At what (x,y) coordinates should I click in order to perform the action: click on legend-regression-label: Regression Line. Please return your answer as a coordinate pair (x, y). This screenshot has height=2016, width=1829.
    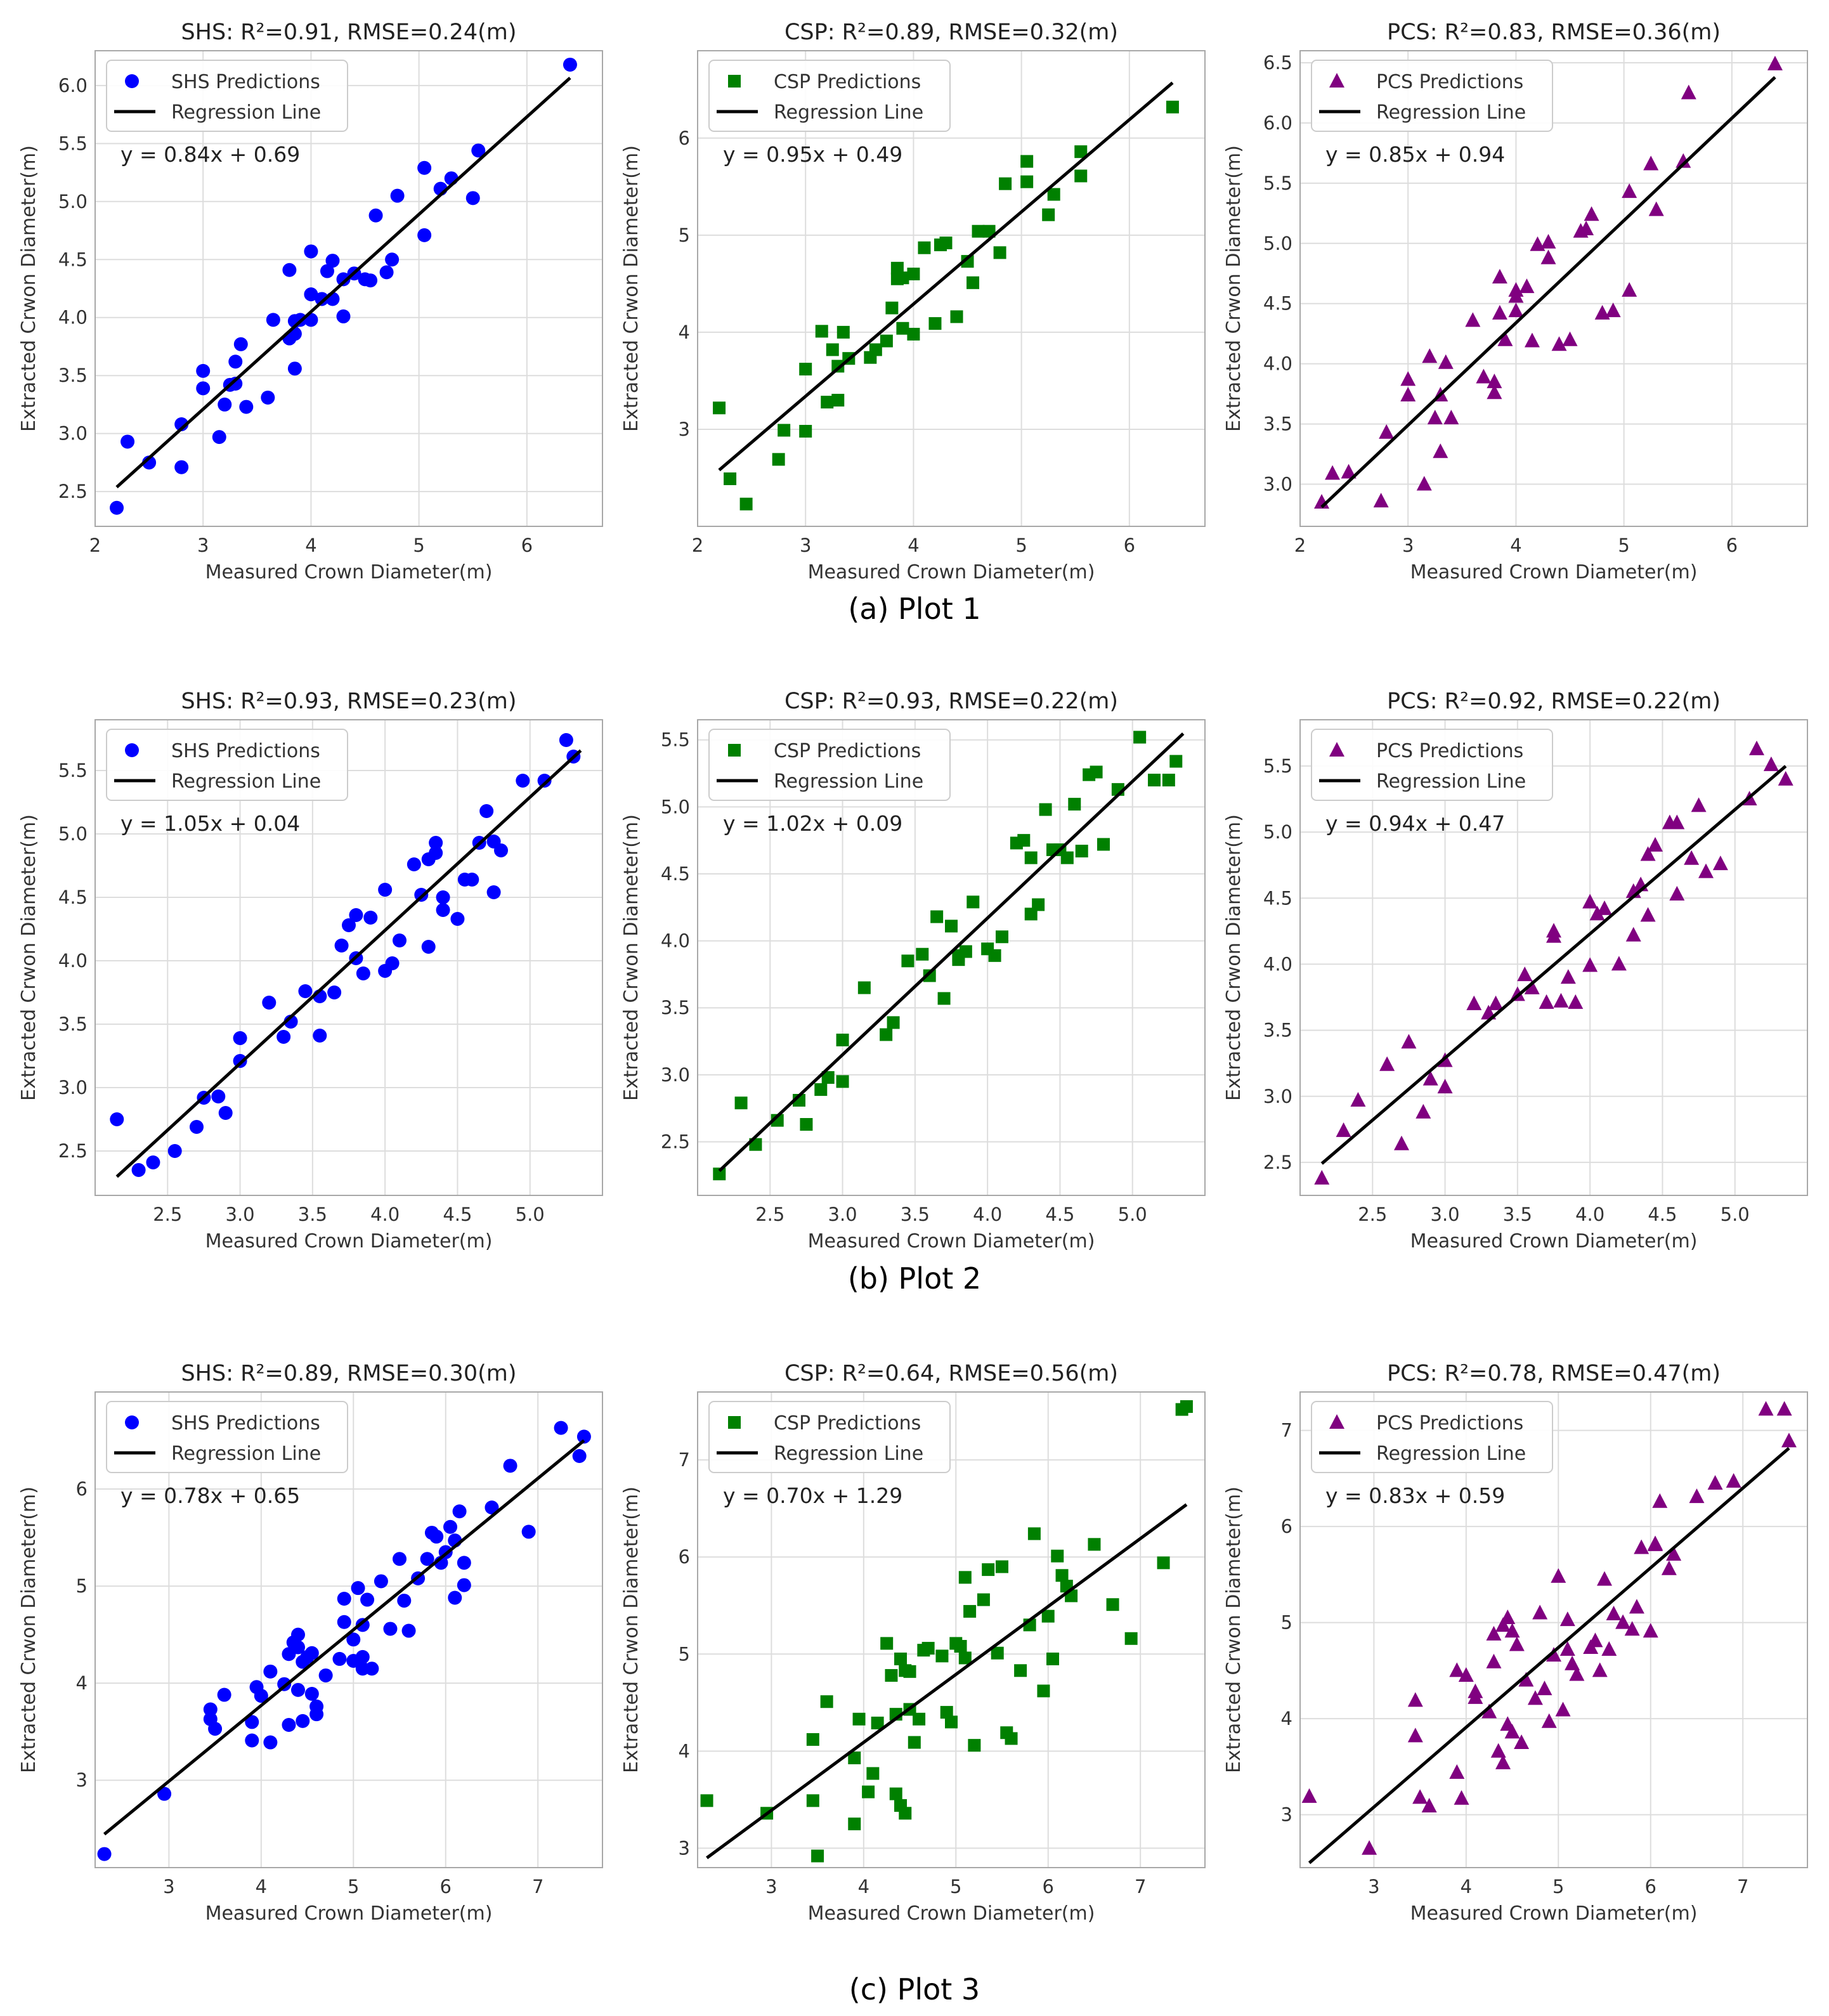
    Looking at the image, I should click on (246, 782).